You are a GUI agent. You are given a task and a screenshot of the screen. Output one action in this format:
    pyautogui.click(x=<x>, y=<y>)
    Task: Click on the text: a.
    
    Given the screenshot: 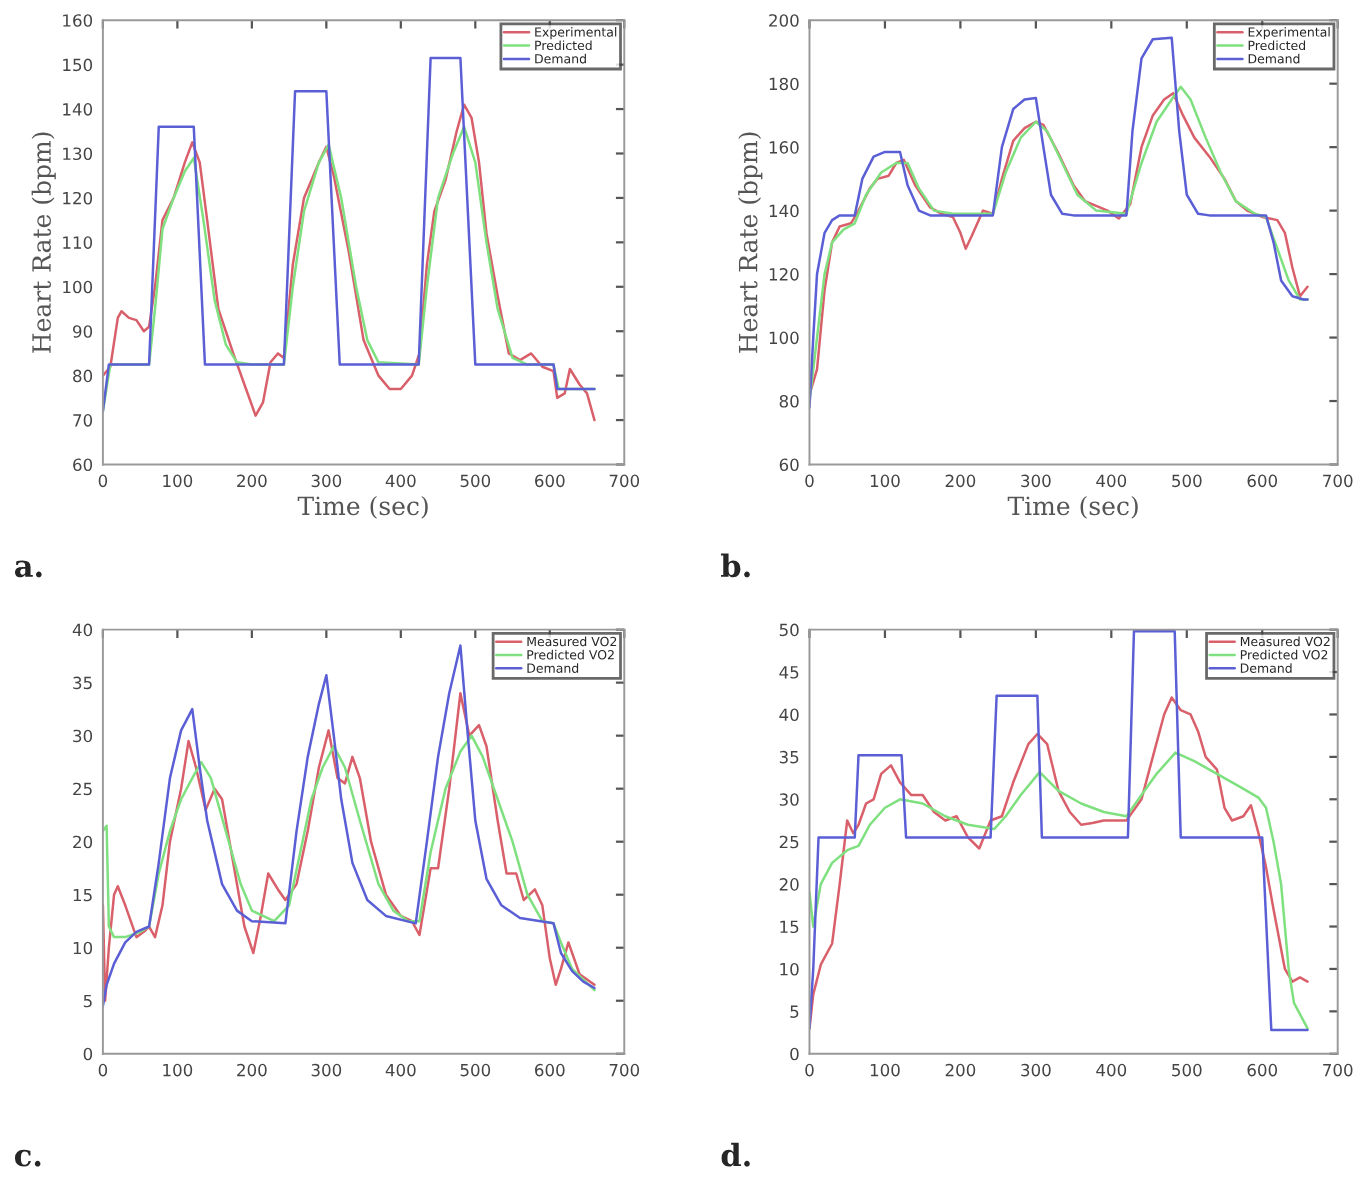 What is the action you would take?
    pyautogui.click(x=28, y=569)
    